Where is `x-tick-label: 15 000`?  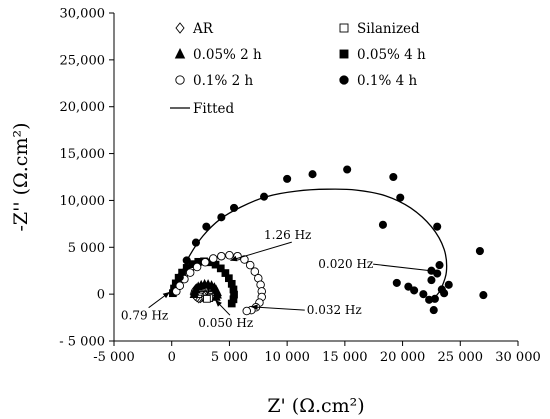
x-tick-label: 15 000 is located at coordinates (345, 357).